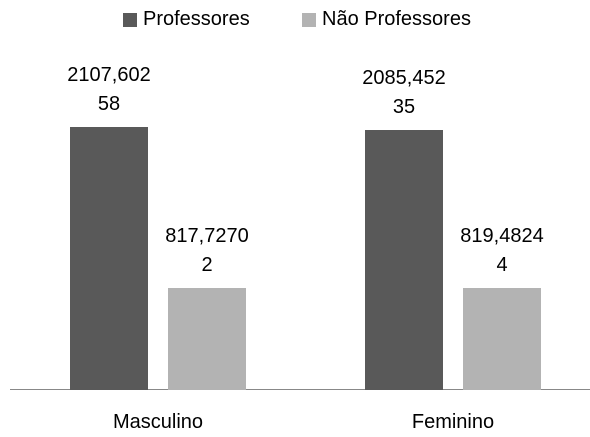 The image size is (590, 437). I want to click on x-tick-label: Feminino, so click(453, 422).